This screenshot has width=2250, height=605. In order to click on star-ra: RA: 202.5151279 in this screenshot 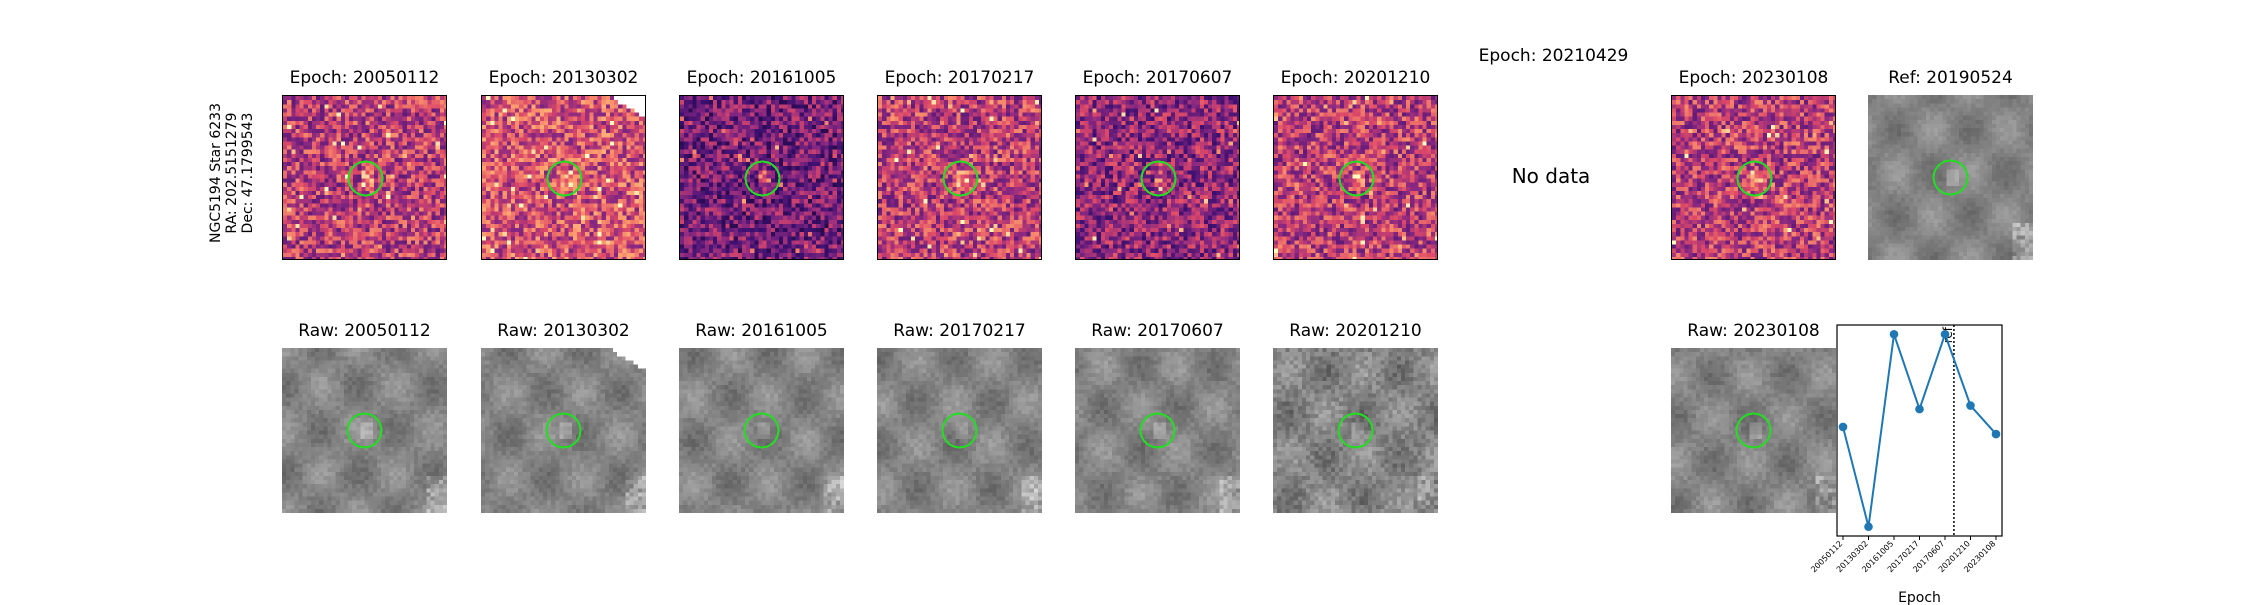, I will do `click(232, 173)`.